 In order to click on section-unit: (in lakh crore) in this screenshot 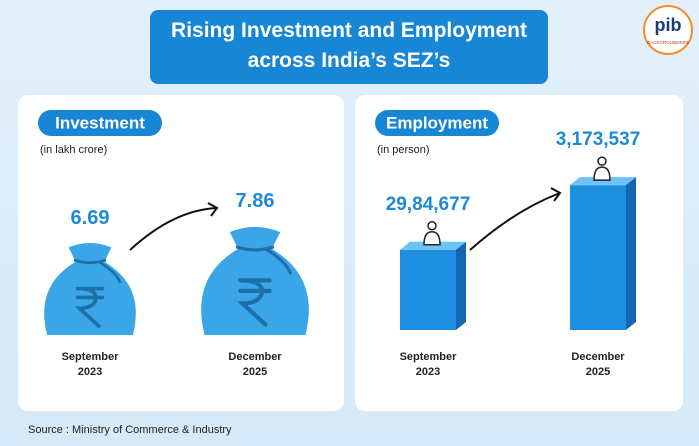, I will do `click(73, 150)`.